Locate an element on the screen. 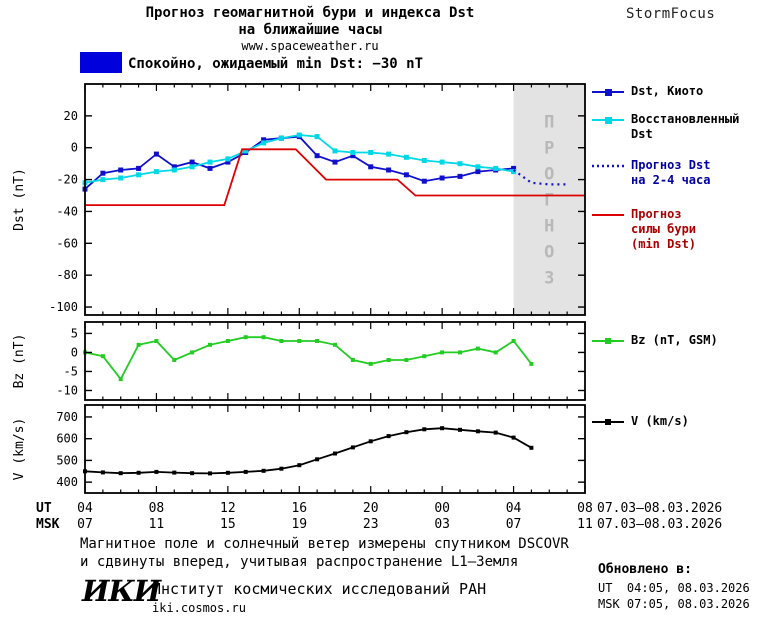 The height and width of the screenshot is (620, 760). legend-sample-v is located at coordinates (608, 422).